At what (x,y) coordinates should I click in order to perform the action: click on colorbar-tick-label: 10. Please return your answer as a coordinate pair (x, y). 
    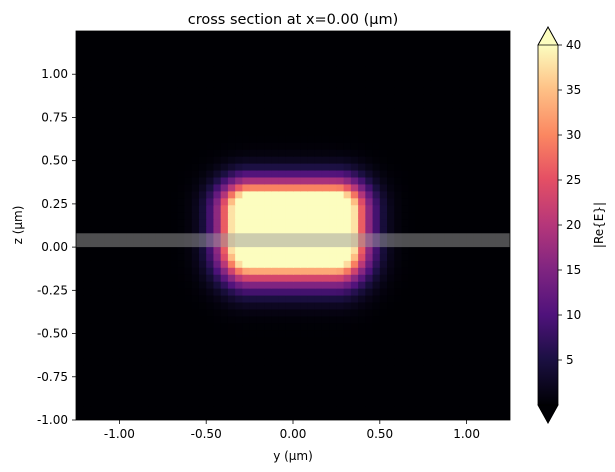
    Looking at the image, I should click on (573, 315).